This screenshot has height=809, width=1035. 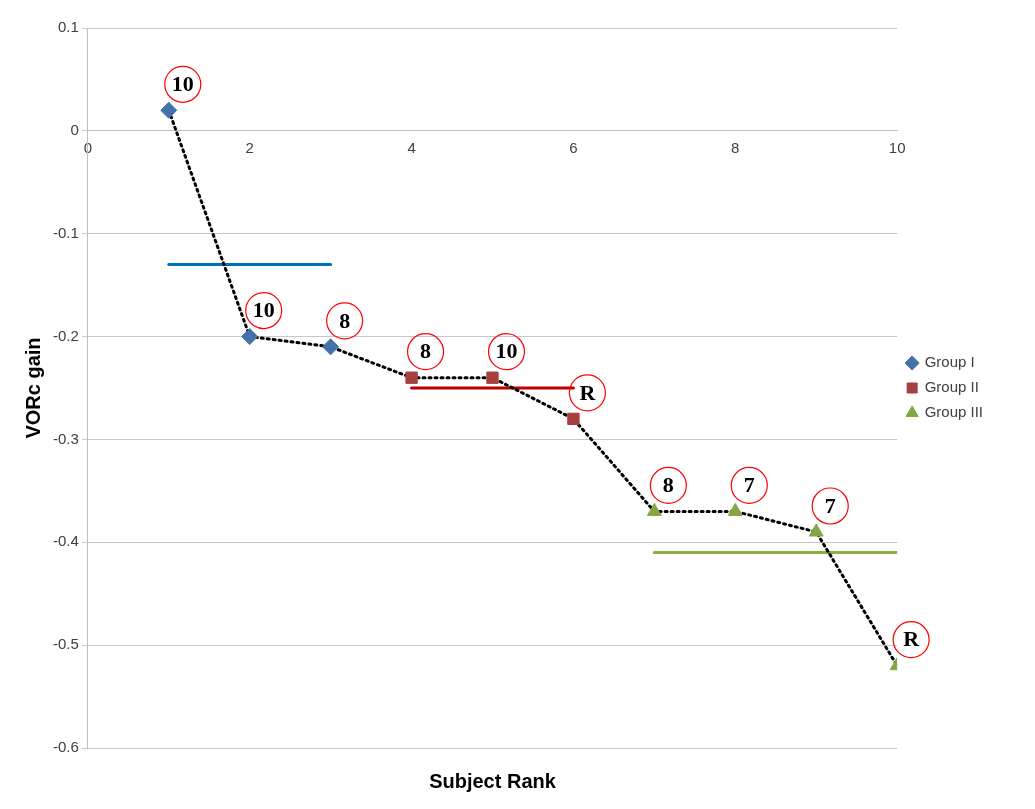 I want to click on y-tick-label: 0.1, so click(x=68, y=27).